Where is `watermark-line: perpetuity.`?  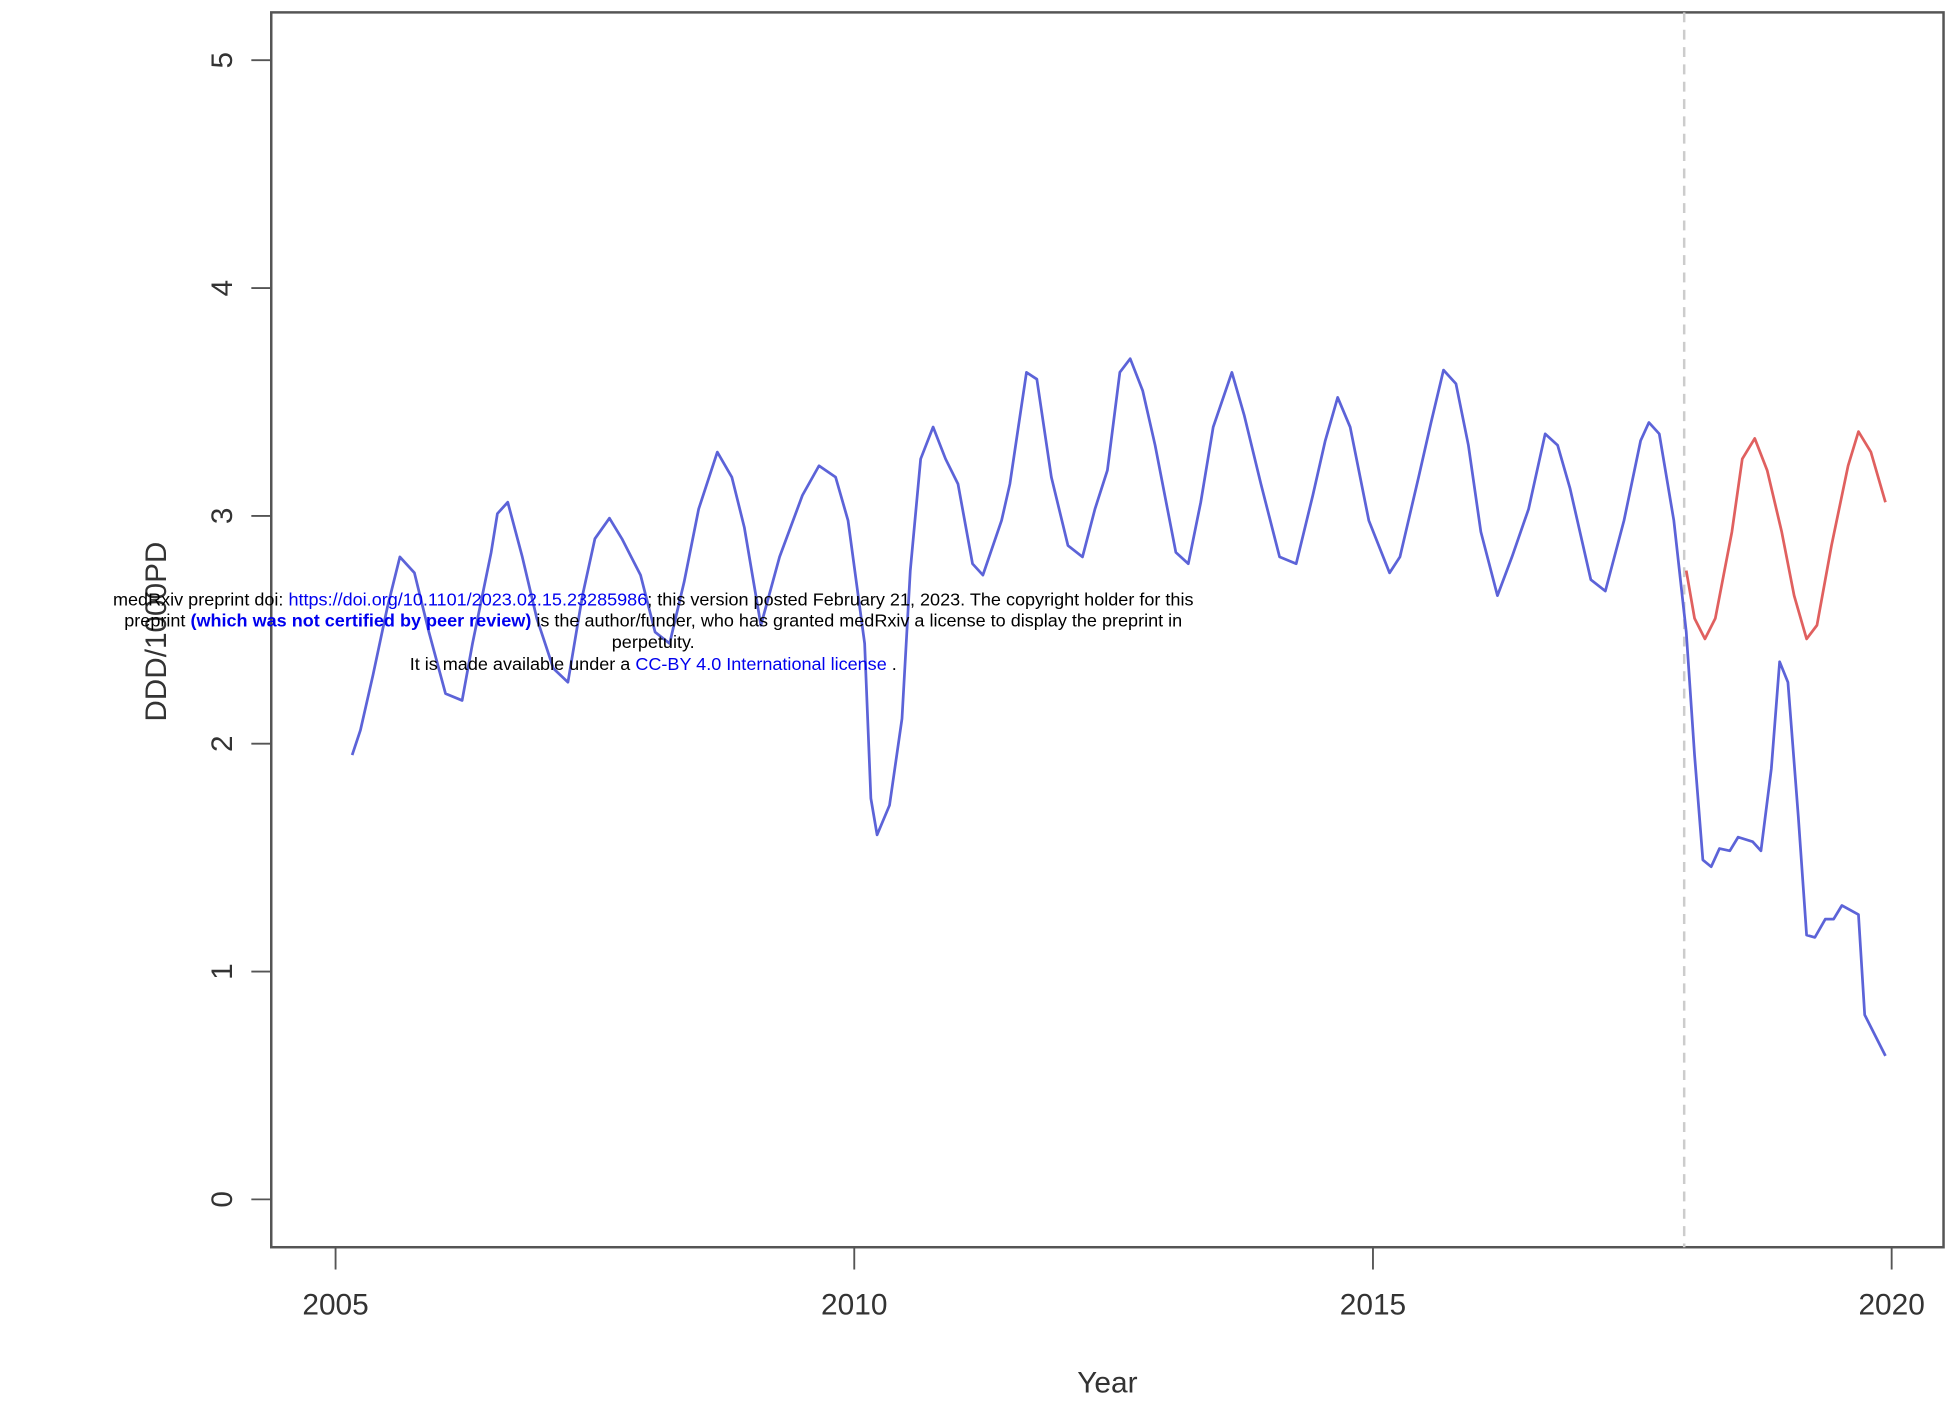 watermark-line: perpetuity. is located at coordinates (653, 642).